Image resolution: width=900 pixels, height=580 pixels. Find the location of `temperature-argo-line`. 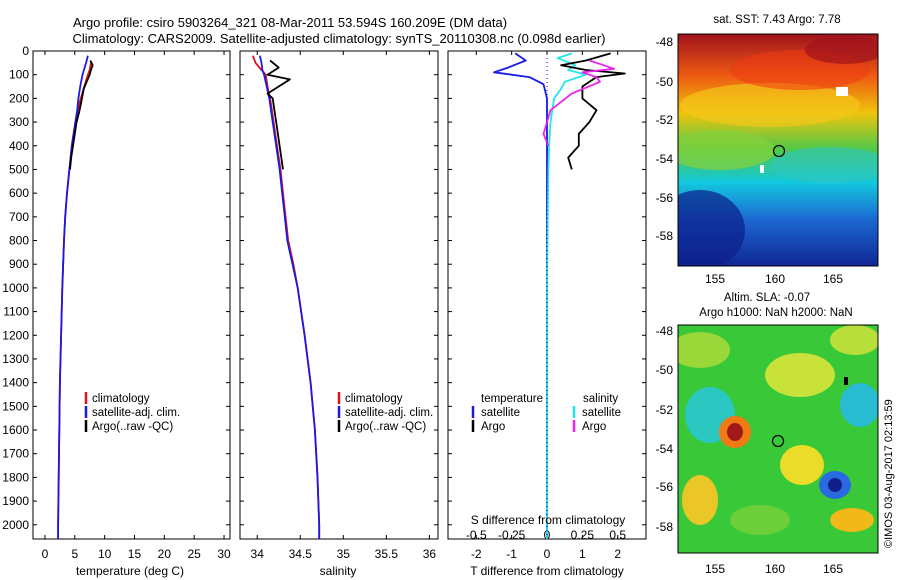

temperature-argo-line is located at coordinates (593, 111).